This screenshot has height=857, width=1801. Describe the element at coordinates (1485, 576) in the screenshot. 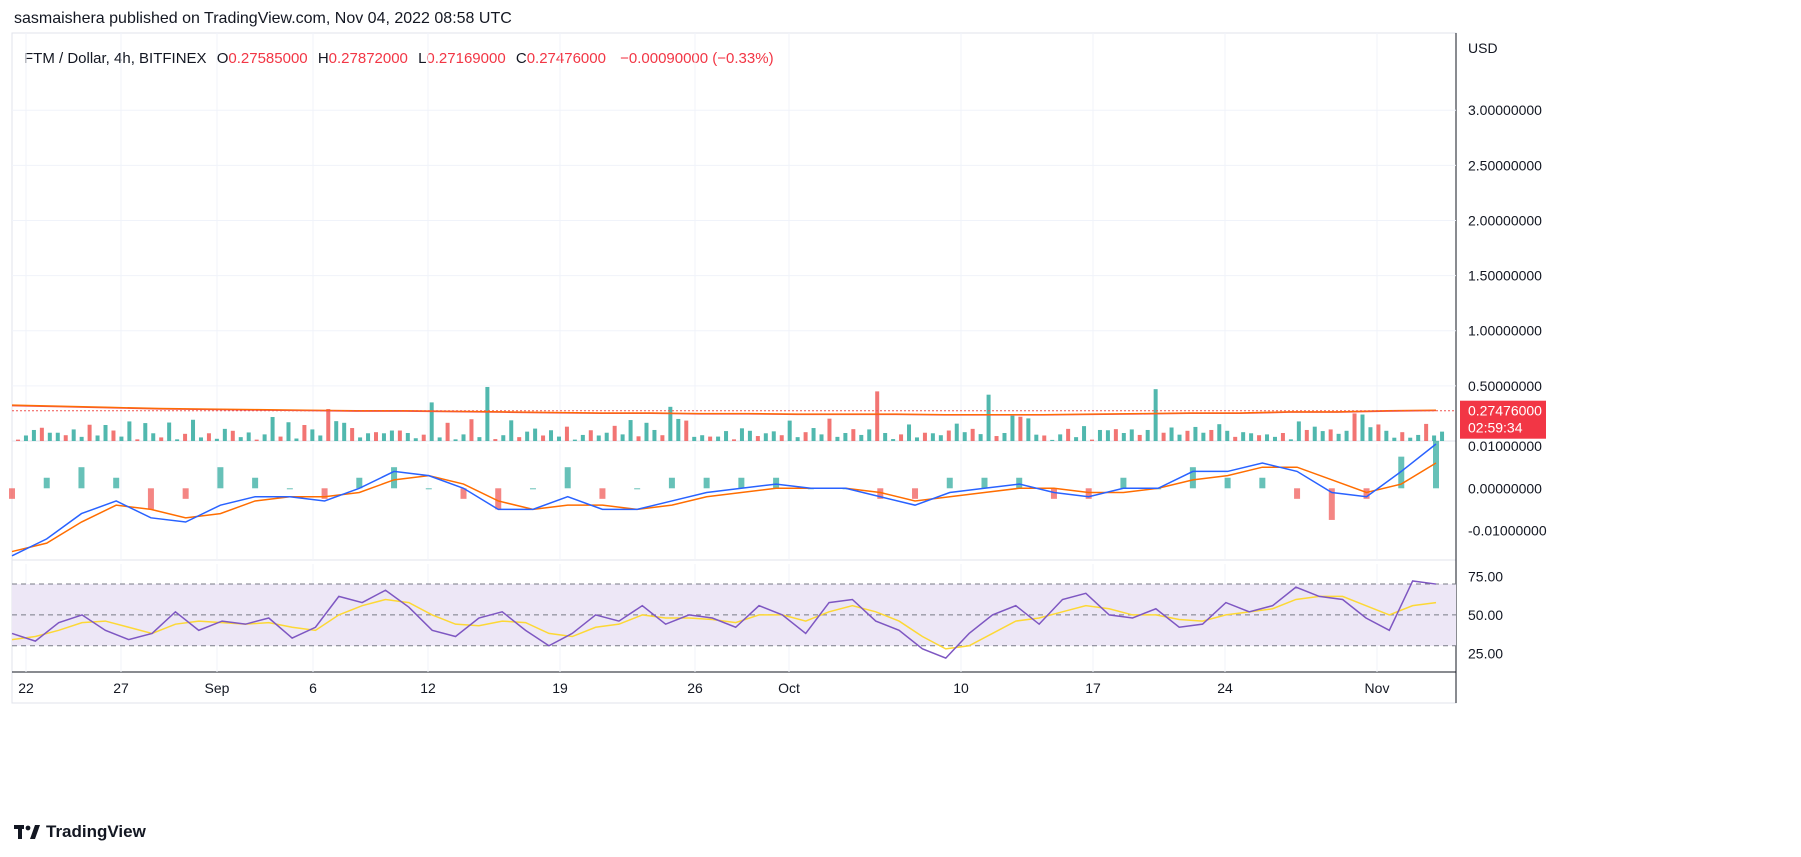

I see `rsi-tick-label: 75.00` at that location.